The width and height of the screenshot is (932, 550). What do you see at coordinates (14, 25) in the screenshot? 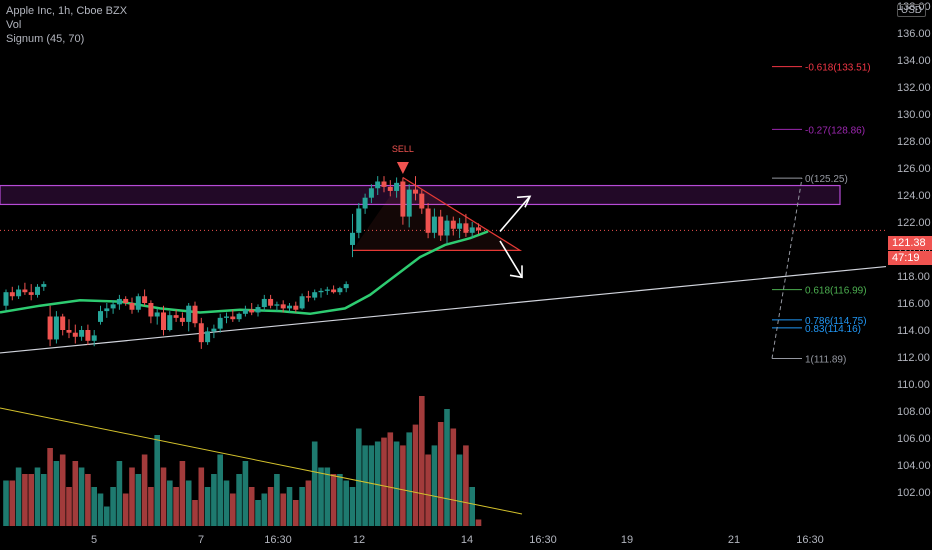
I see `volume-label: Vol` at bounding box center [14, 25].